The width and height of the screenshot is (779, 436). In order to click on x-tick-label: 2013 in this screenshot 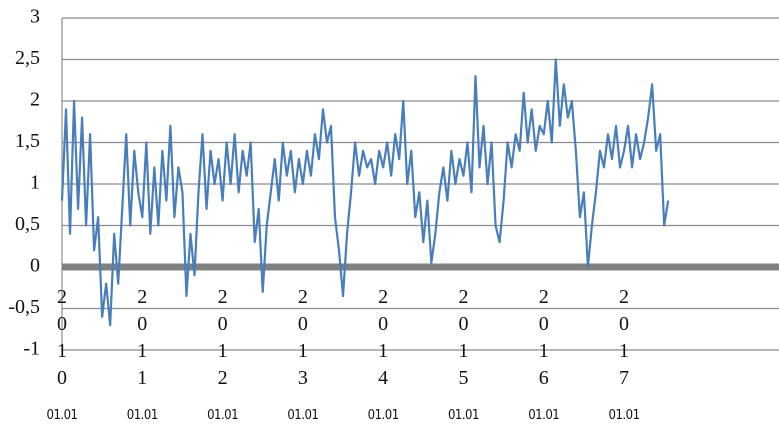, I will do `click(302, 337)`.